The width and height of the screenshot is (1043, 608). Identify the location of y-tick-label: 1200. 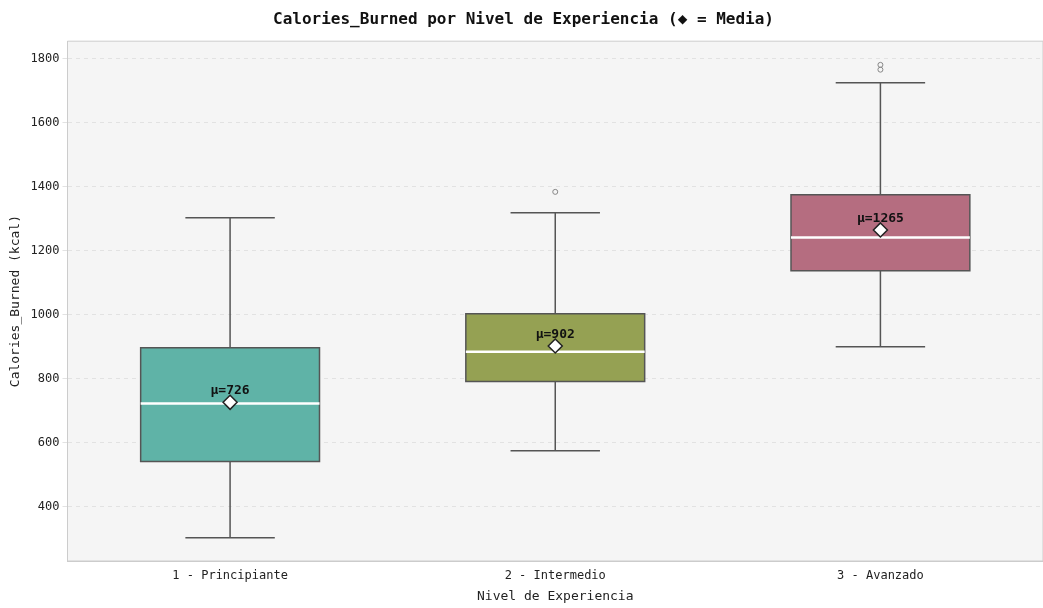
(45, 249).